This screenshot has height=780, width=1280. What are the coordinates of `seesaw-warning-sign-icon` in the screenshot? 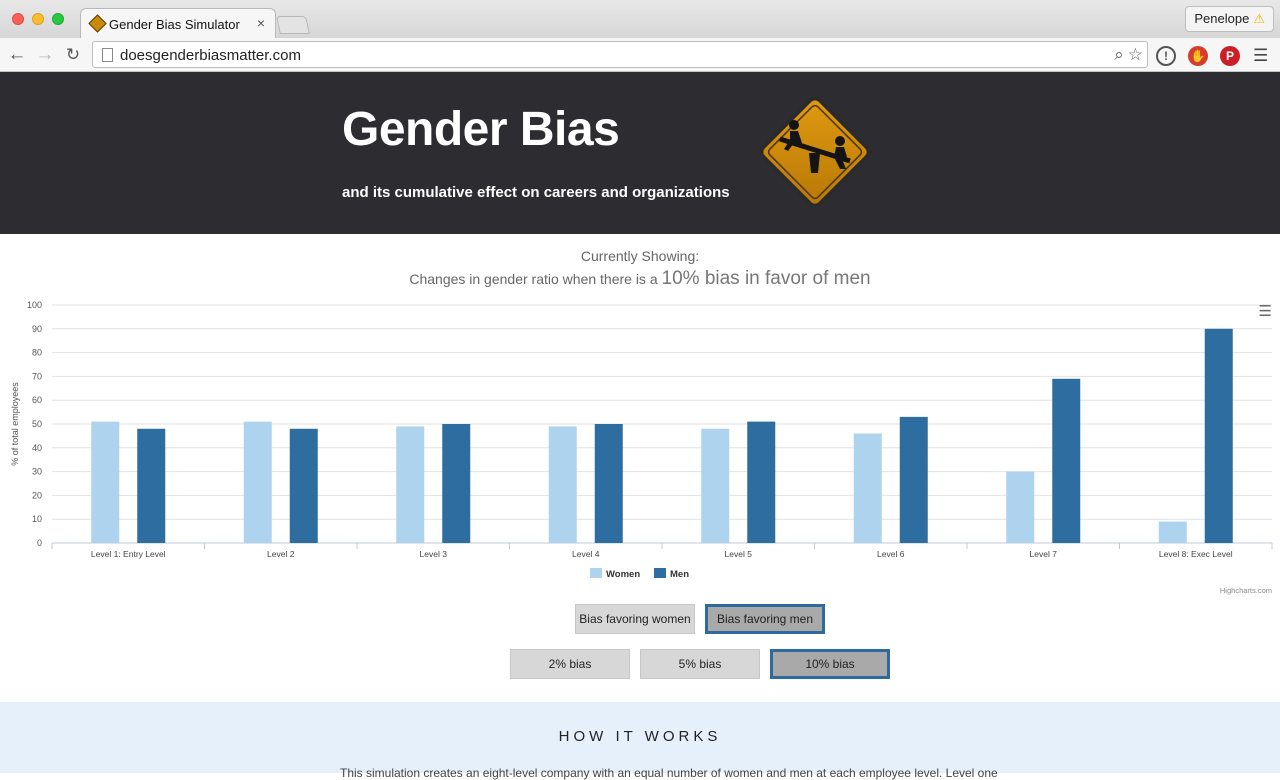 It's located at (815, 152).